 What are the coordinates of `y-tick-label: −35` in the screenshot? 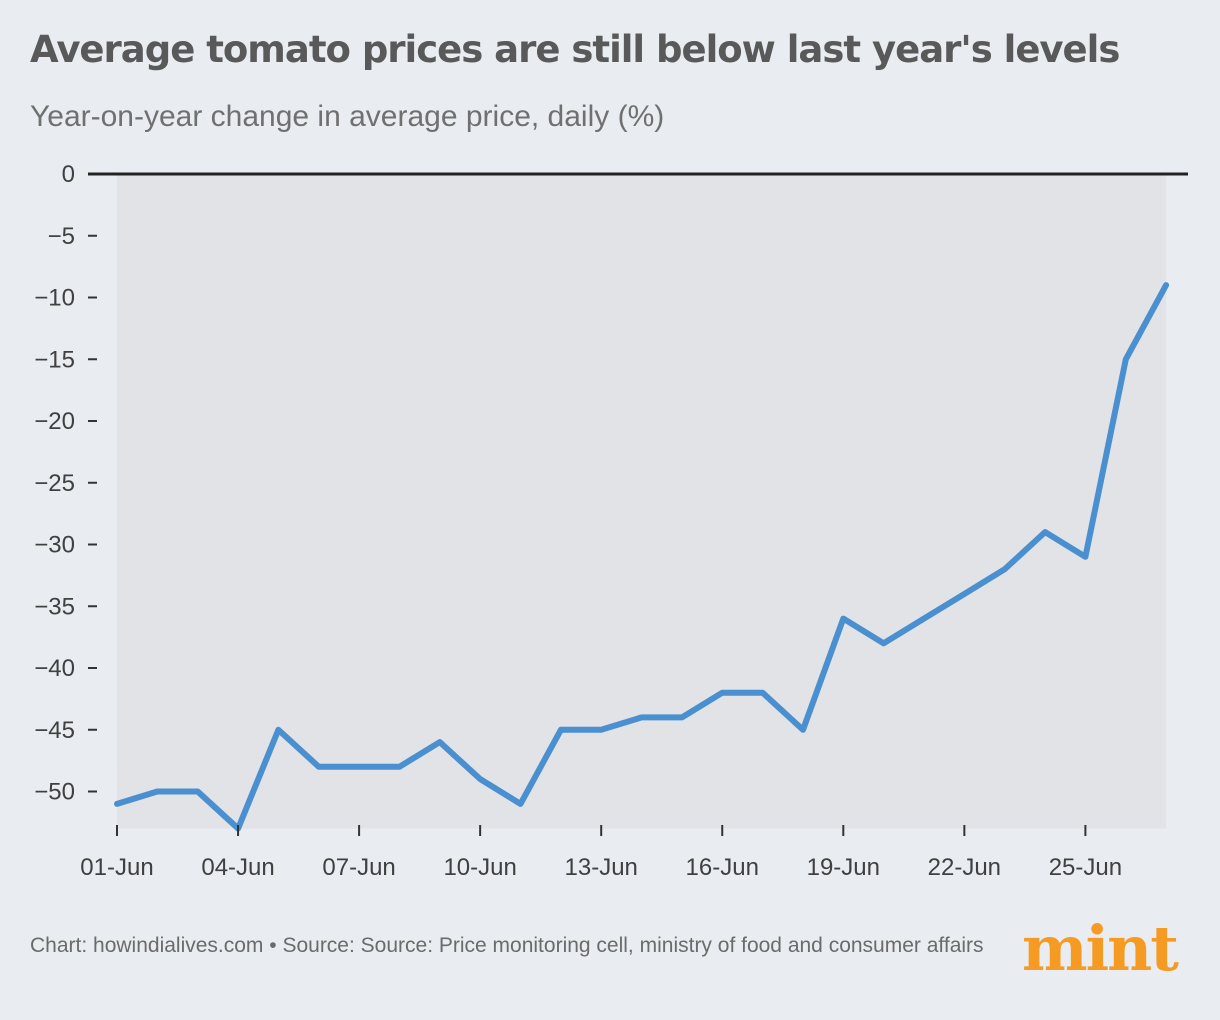 It's located at (54, 606).